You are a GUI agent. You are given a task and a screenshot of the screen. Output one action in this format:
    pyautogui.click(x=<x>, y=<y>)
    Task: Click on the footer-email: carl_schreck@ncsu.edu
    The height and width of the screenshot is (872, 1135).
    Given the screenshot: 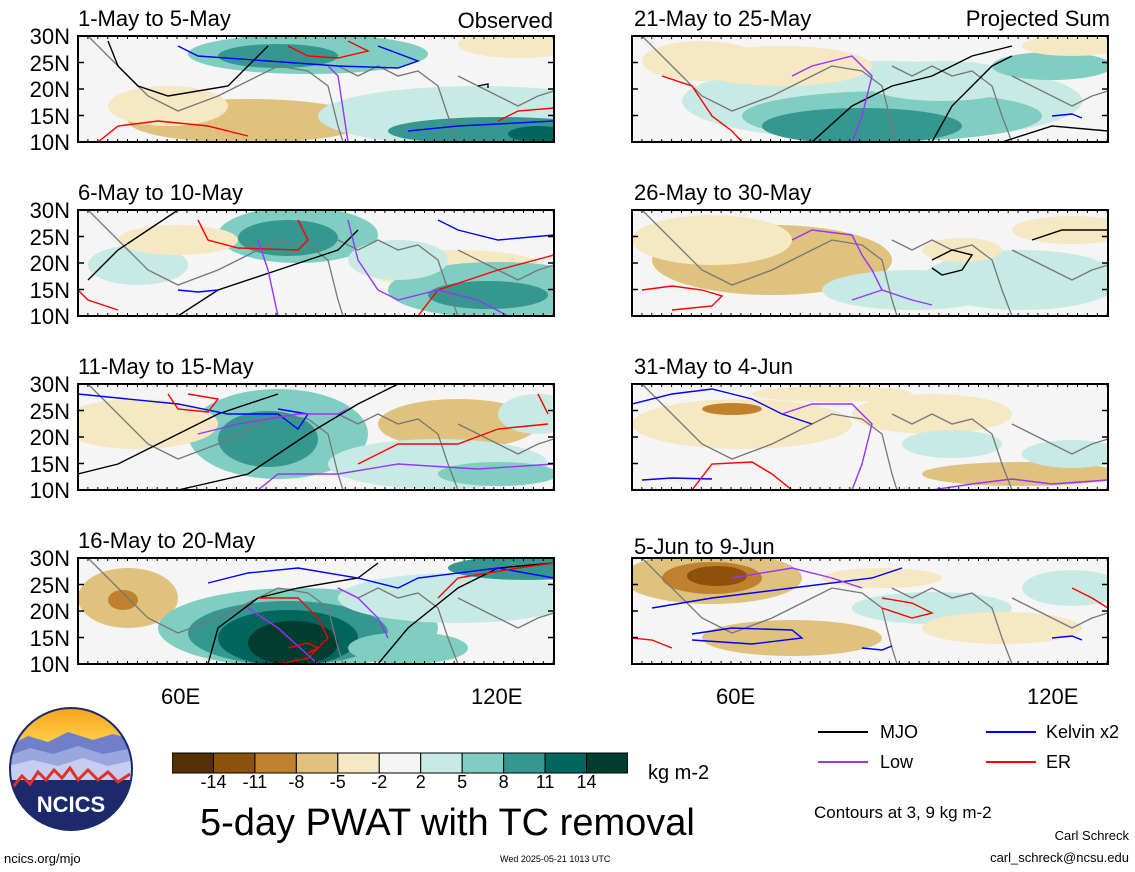 What is the action you would take?
    pyautogui.click(x=1059, y=857)
    